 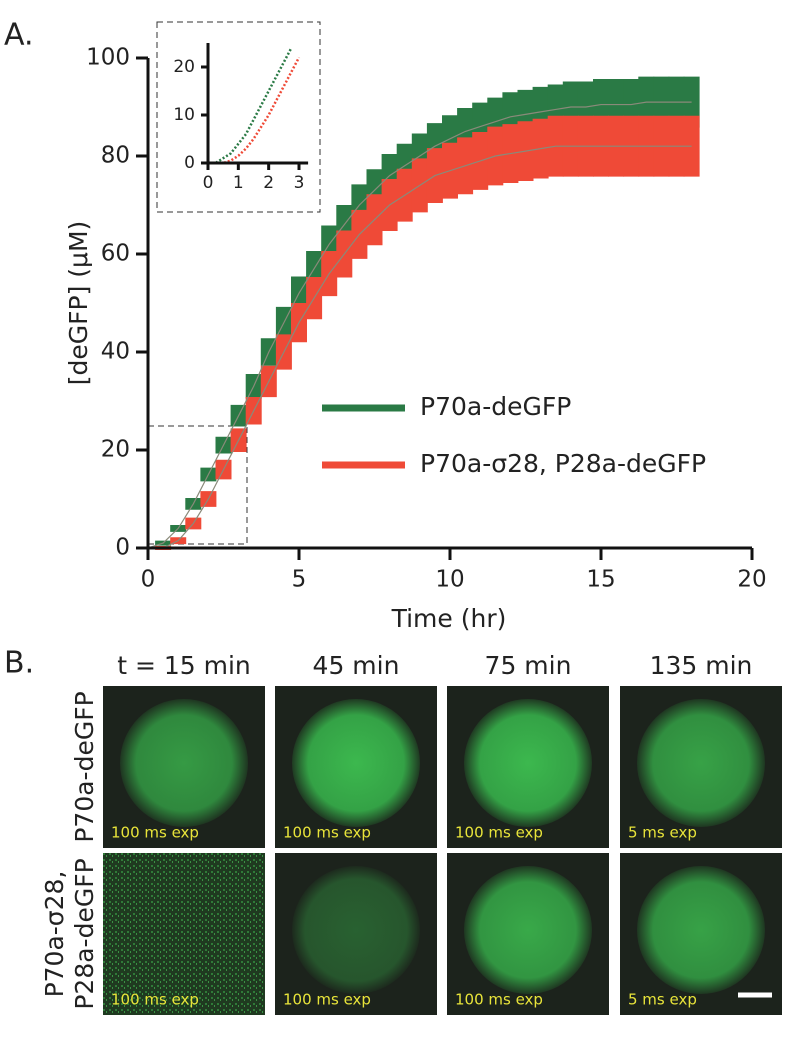 What do you see at coordinates (268, 183) in the screenshot?
I see `x-tick-label: 2` at bounding box center [268, 183].